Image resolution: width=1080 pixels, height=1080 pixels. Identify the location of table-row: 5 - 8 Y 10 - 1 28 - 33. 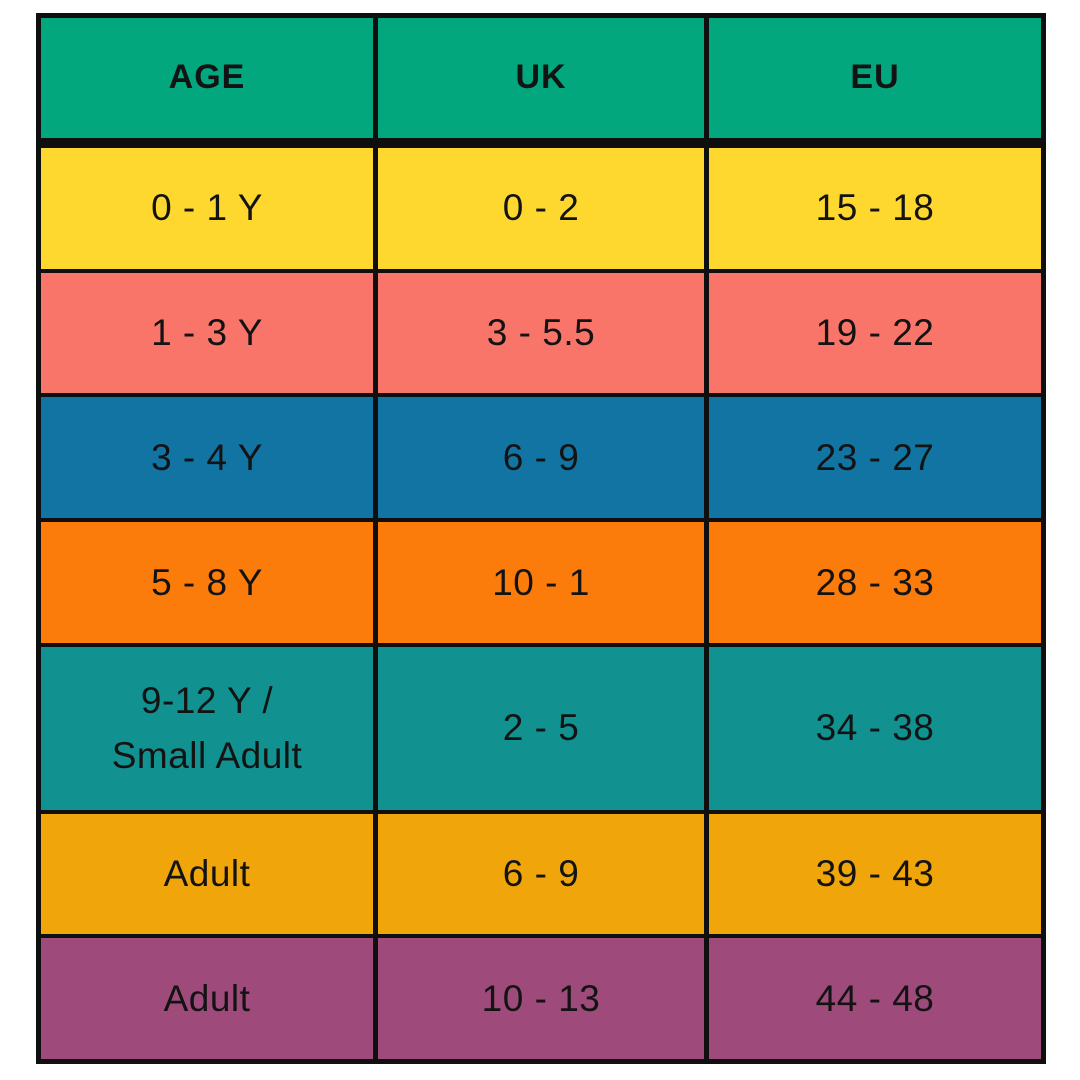
(541, 582).